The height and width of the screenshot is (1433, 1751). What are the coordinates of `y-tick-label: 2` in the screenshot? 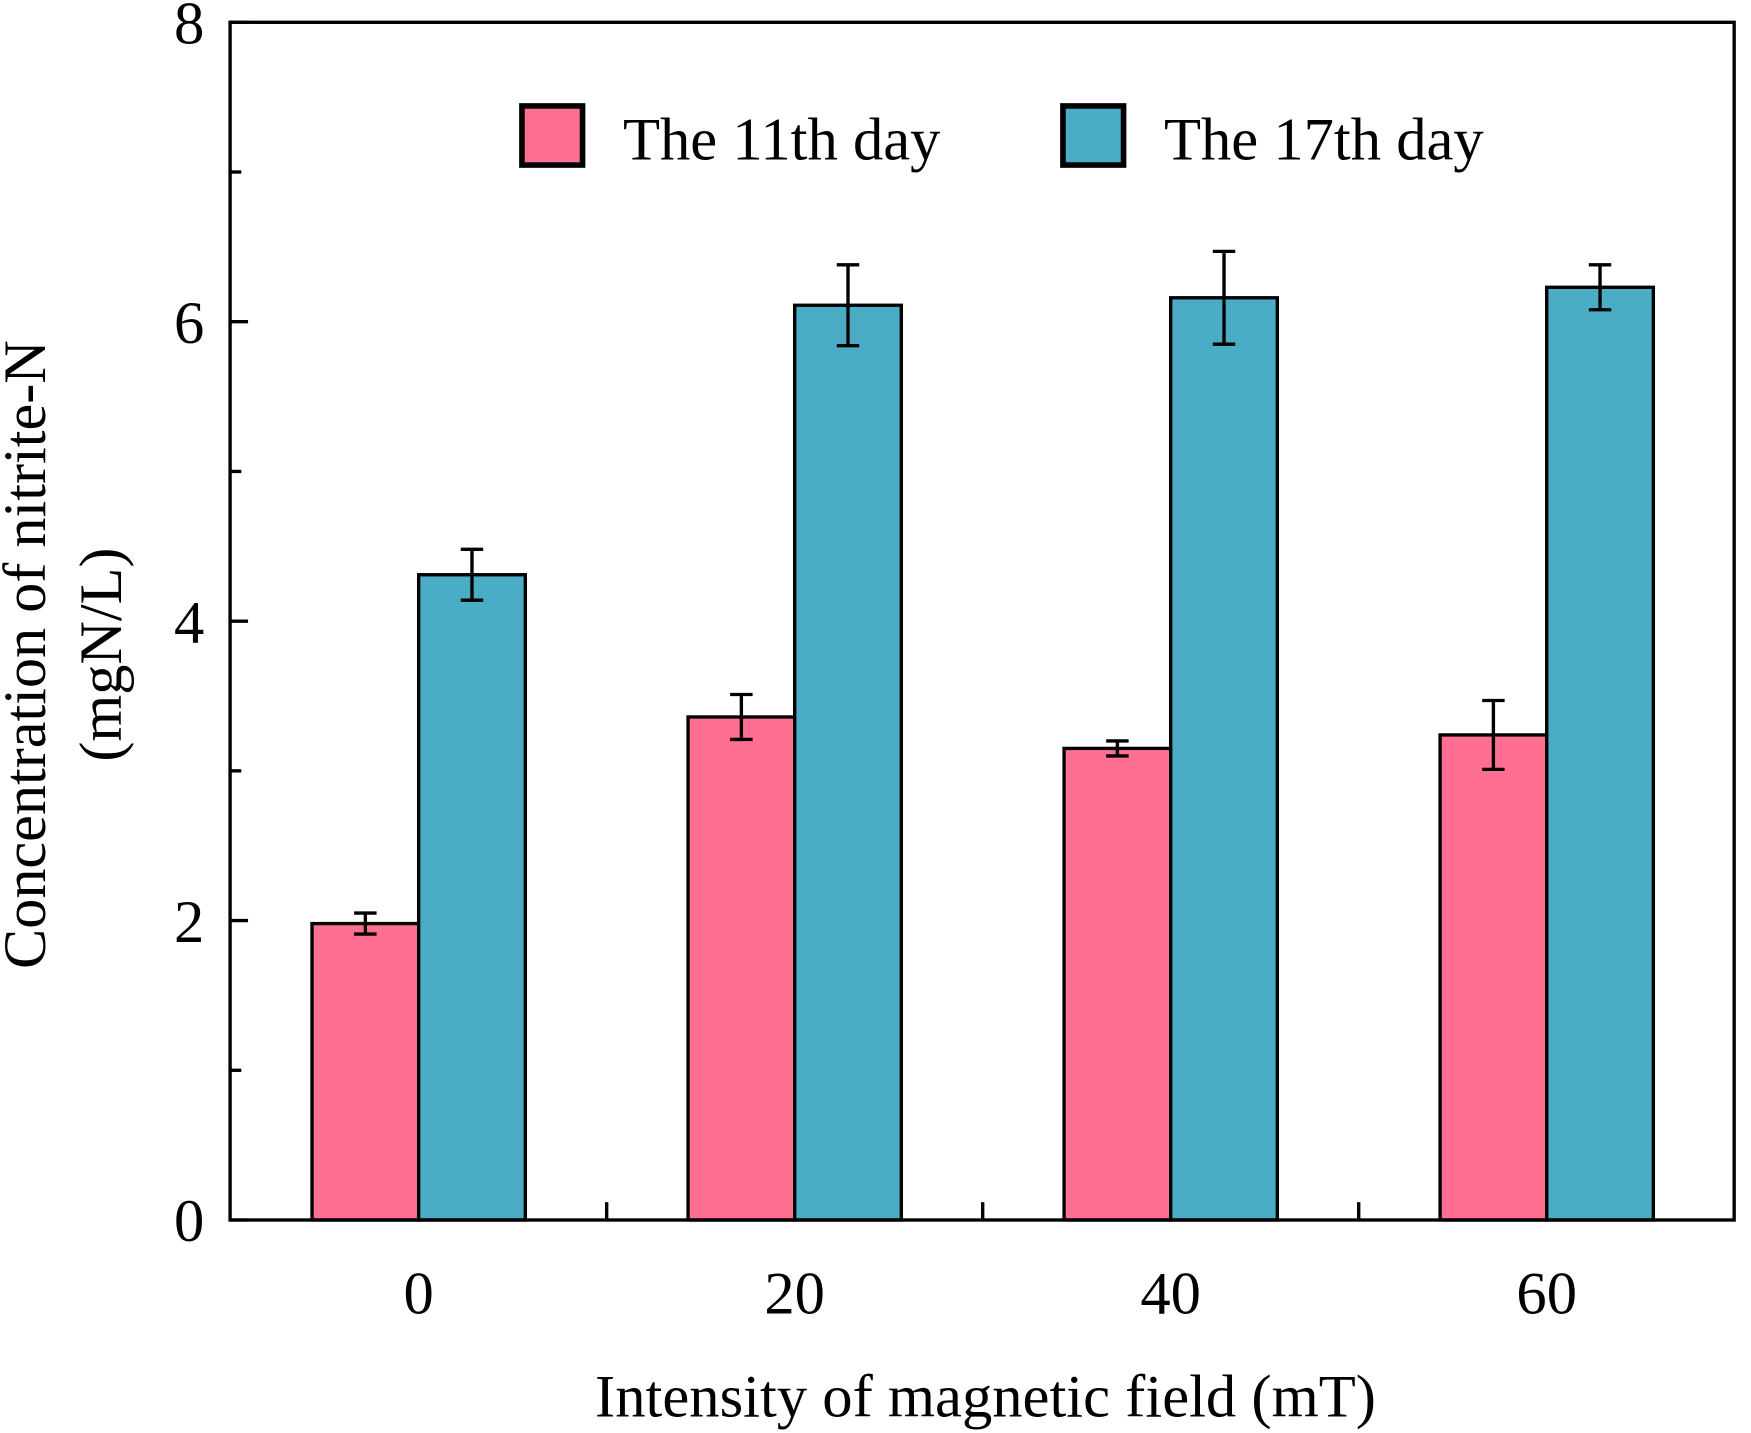 It's located at (189, 922).